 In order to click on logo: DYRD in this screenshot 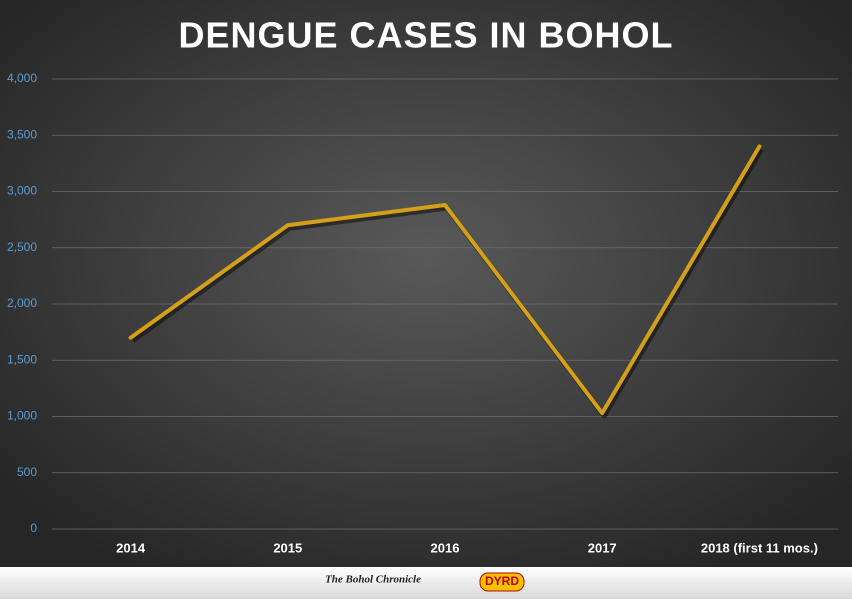, I will do `click(502, 581)`.